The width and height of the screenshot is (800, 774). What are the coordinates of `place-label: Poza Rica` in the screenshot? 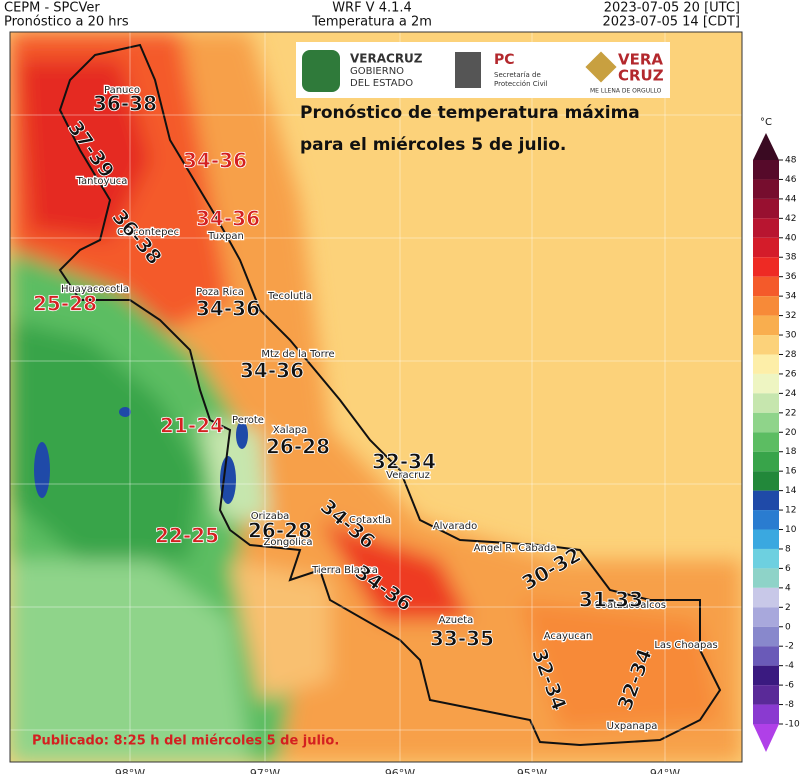 It's located at (220, 292).